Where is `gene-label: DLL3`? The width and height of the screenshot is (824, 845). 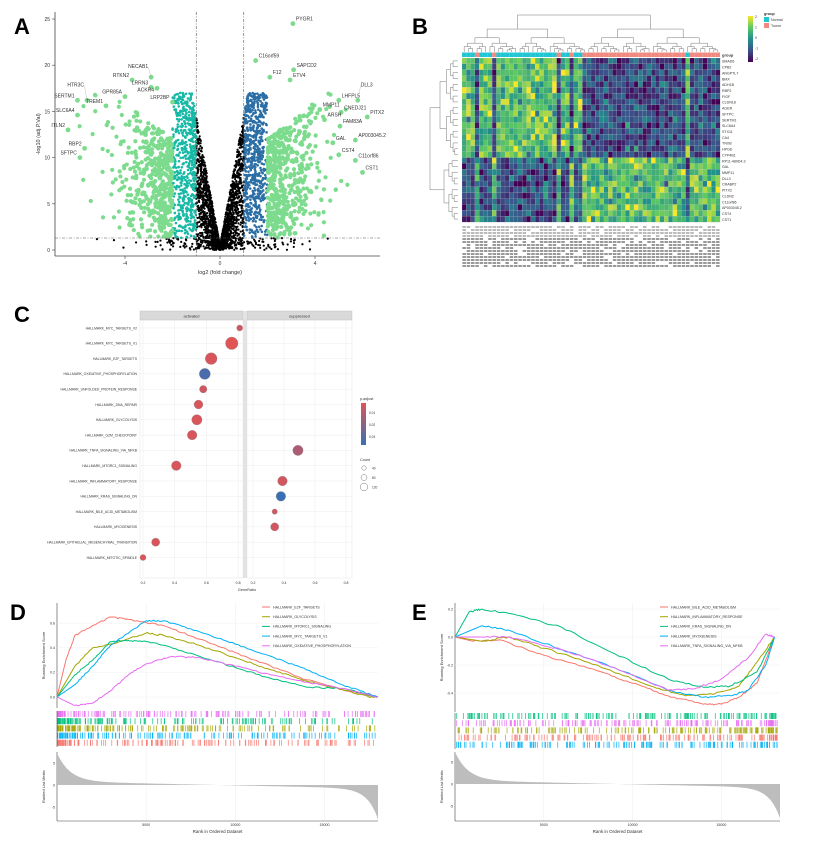 gene-label: DLL3 is located at coordinates (367, 85).